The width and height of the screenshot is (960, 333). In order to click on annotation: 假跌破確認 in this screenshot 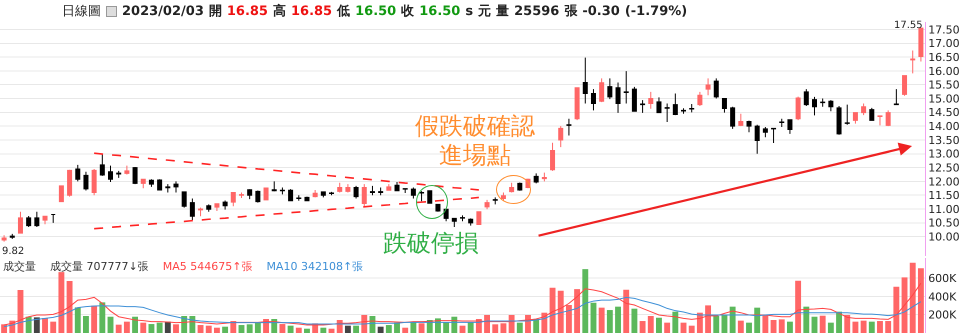, I will do `click(475, 126)`.